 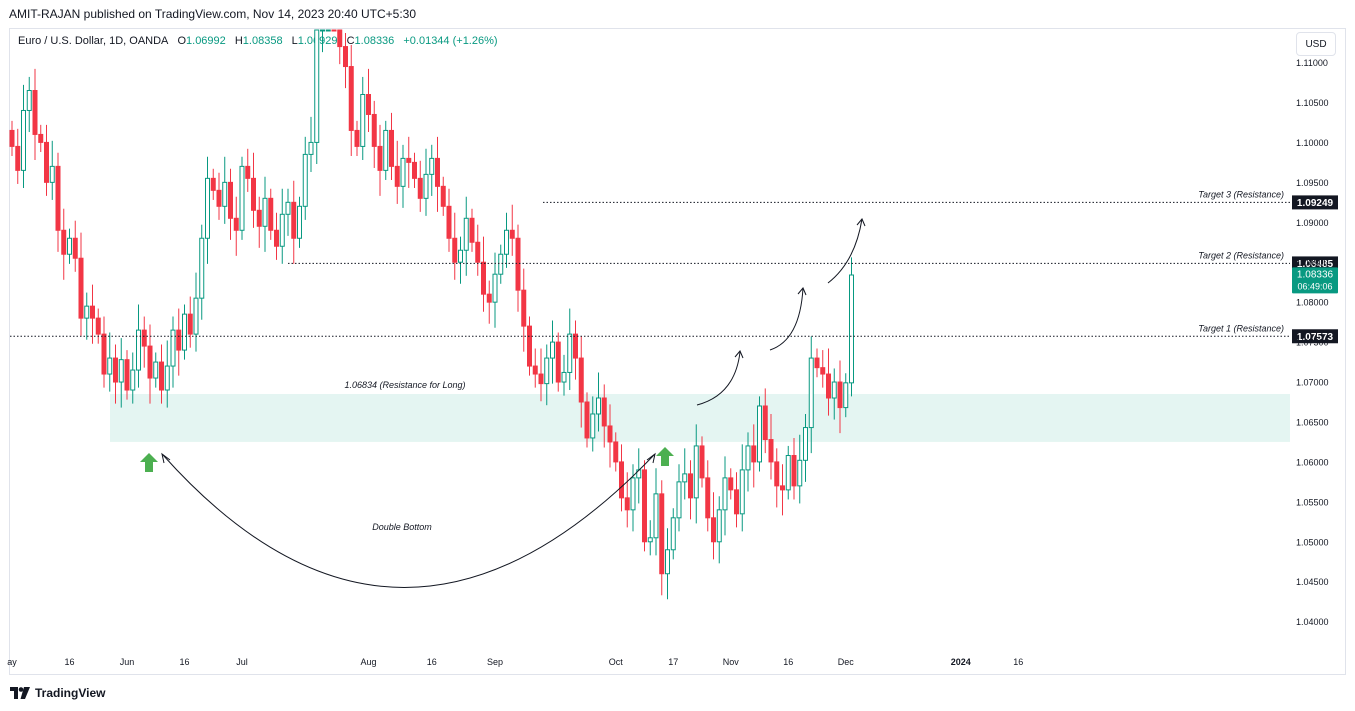 I want to click on tradingview-footer: TradingView, so click(x=57, y=693).